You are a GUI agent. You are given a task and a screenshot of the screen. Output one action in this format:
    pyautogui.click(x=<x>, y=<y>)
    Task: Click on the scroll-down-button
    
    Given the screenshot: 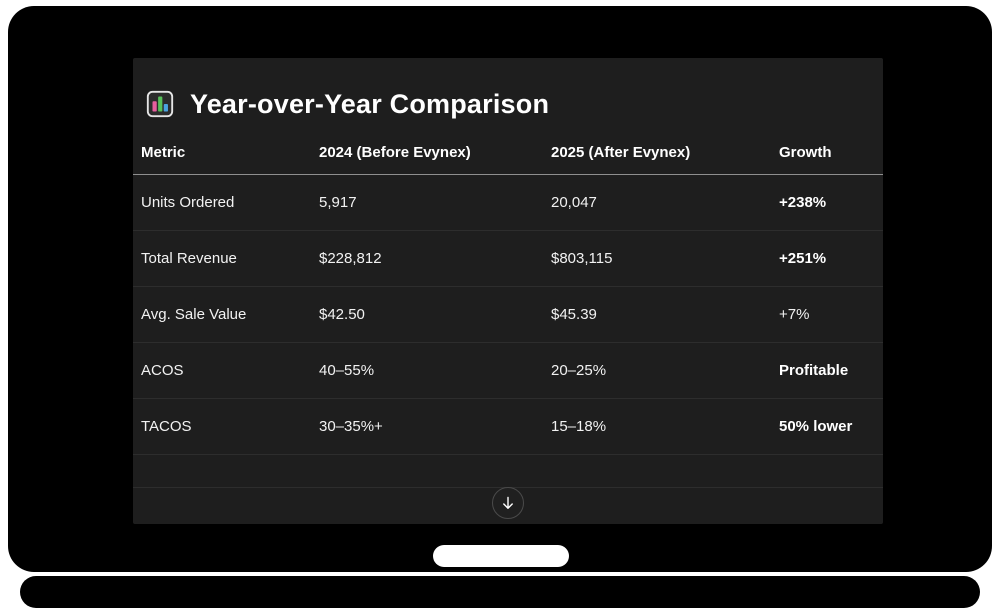 What is the action you would take?
    pyautogui.click(x=508, y=503)
    